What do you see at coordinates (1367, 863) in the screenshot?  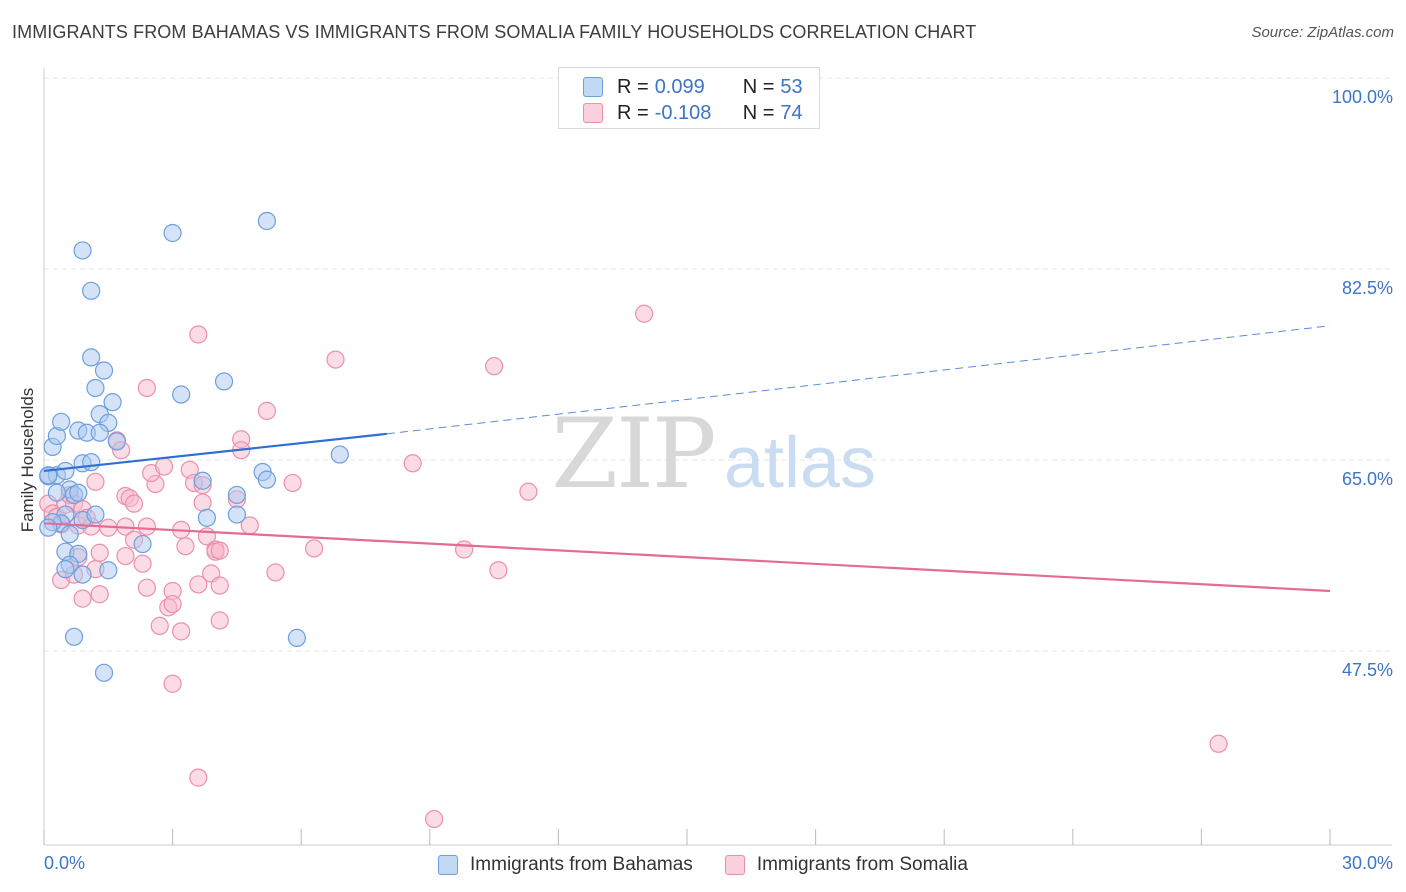 I see `x-tick-label-max: 30.0%` at bounding box center [1367, 863].